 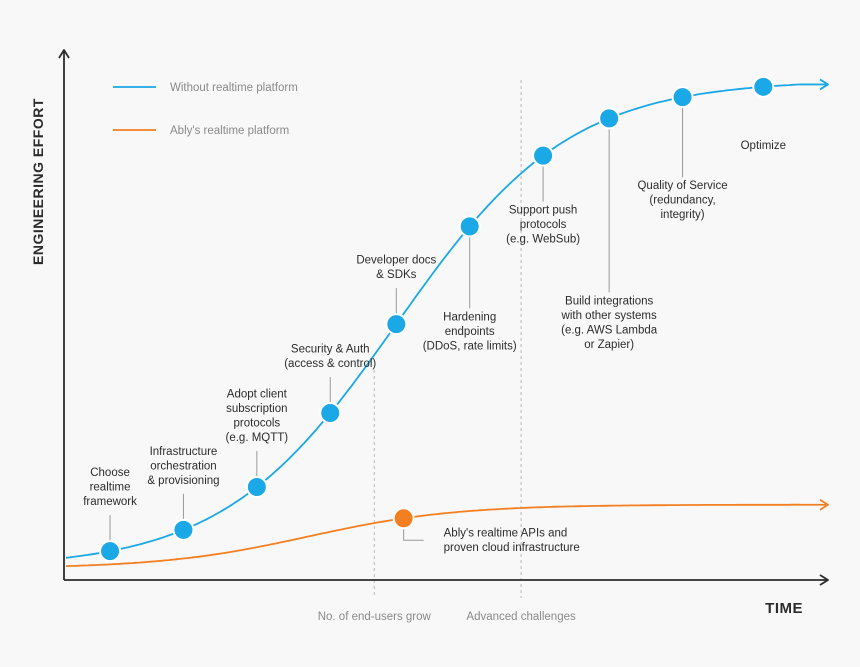 I want to click on annotation-line: Developer docs, so click(x=396, y=261).